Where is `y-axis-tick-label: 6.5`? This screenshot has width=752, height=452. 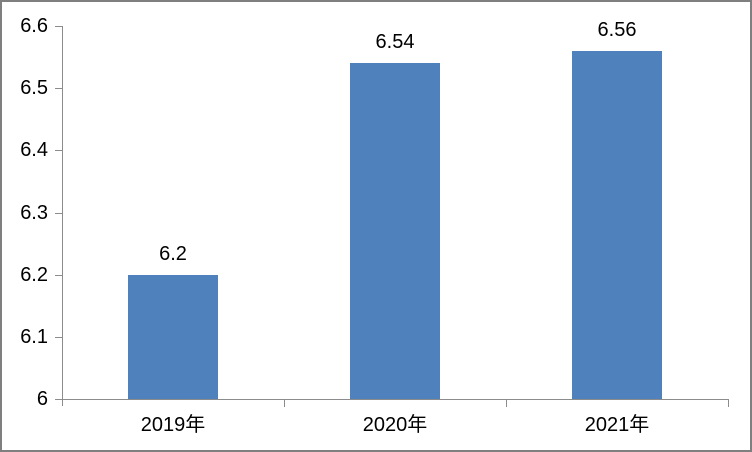 y-axis-tick-label: 6.5 is located at coordinates (34, 88).